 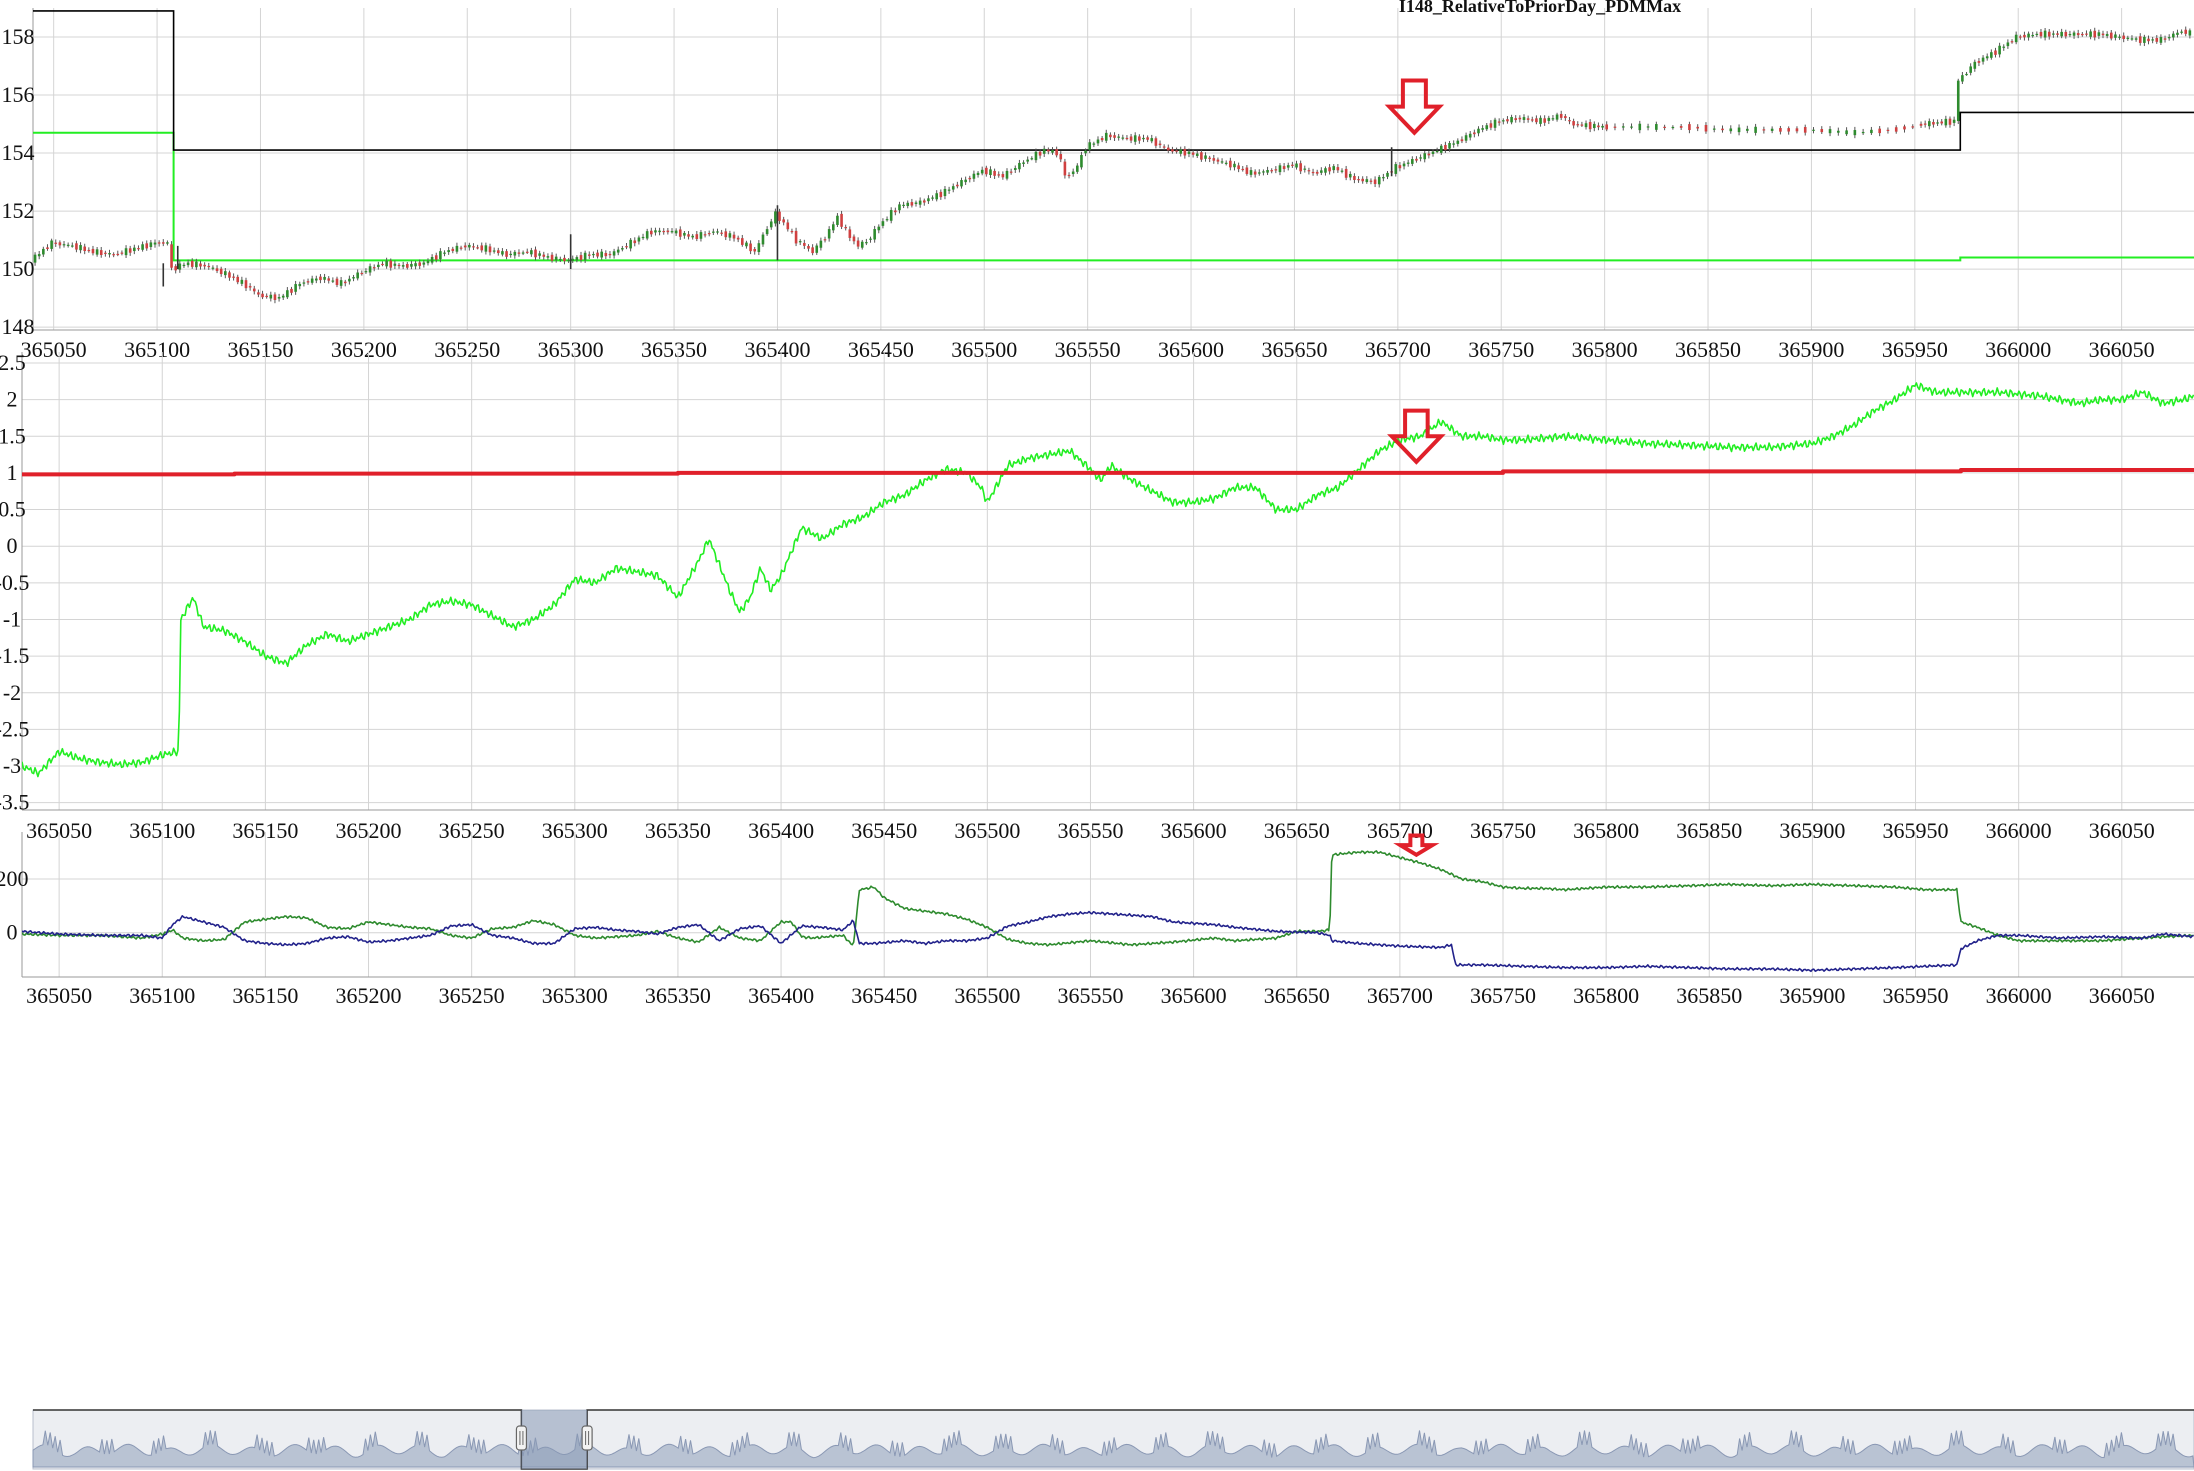 What do you see at coordinates (554, 1439) in the screenshot?
I see `navigator-window` at bounding box center [554, 1439].